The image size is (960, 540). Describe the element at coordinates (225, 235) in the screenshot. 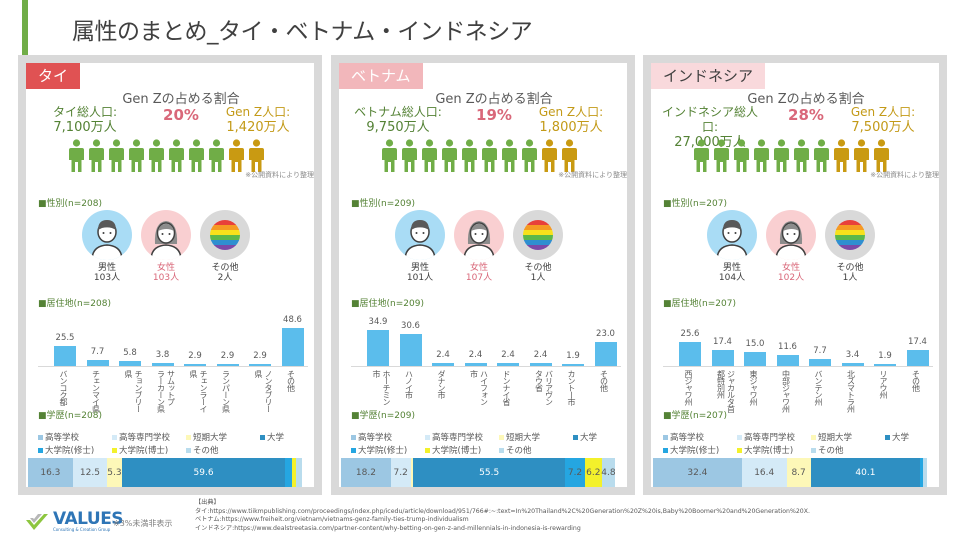

I see `rainbow-flag-icon` at that location.